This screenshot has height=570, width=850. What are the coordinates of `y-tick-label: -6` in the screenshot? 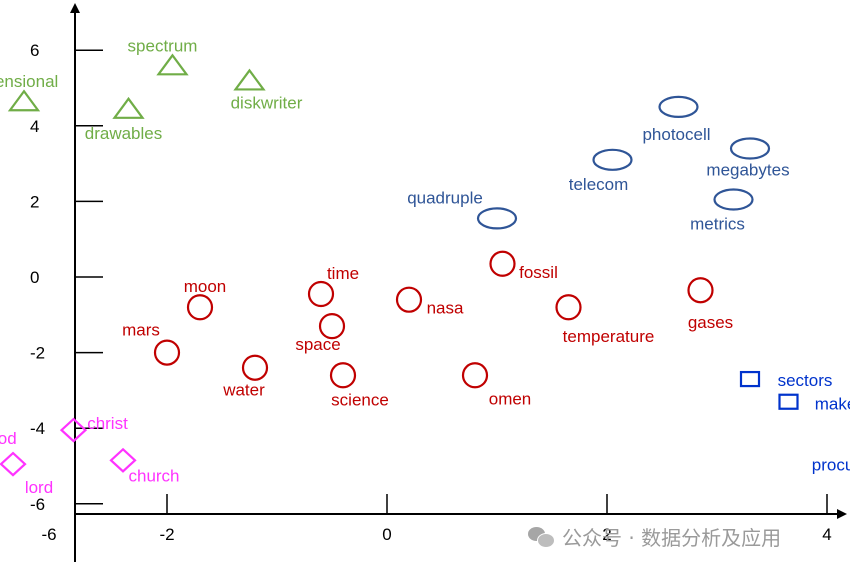 It's located at (37, 504).